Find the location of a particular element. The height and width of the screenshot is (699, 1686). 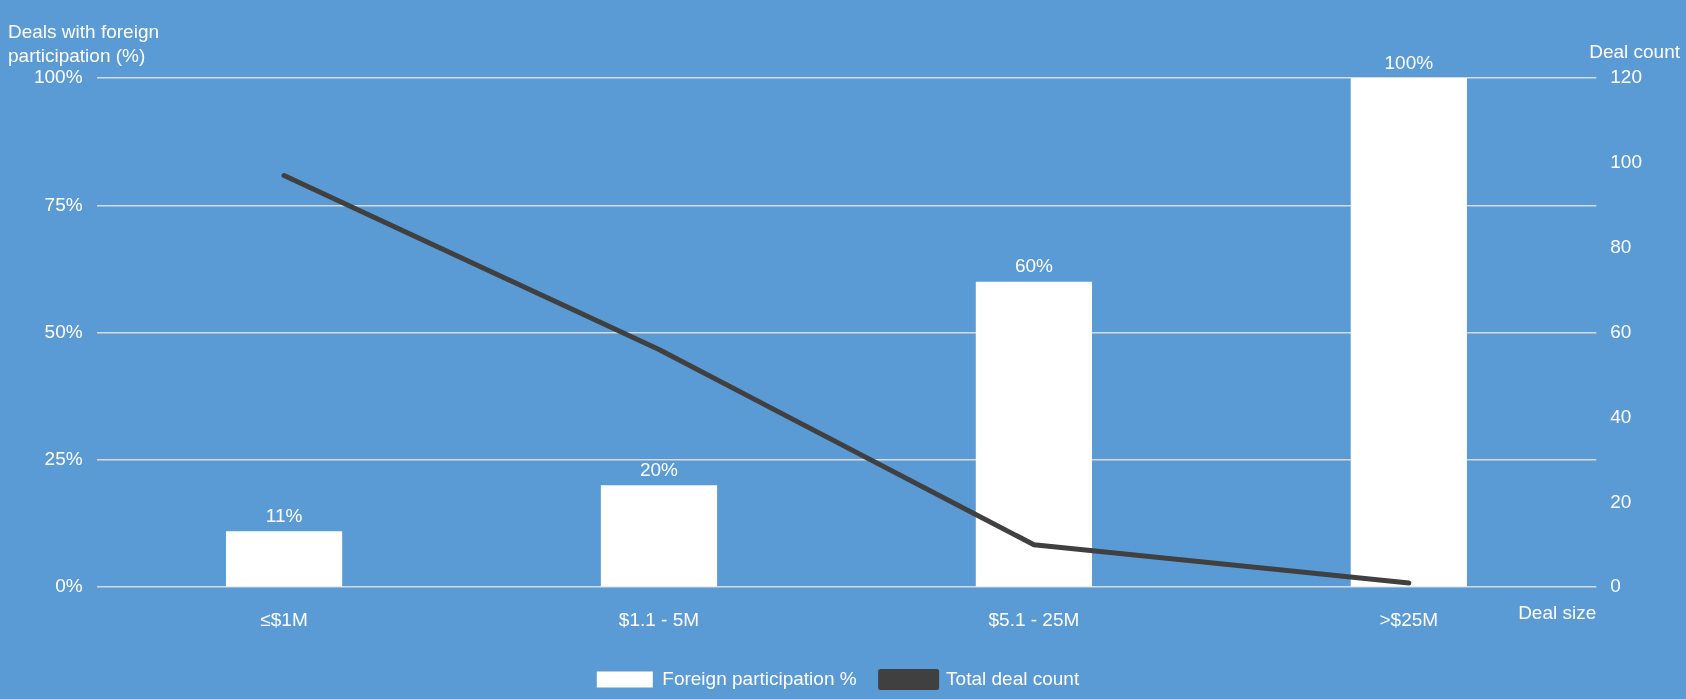

y-tick-label: 25% is located at coordinates (63, 459).